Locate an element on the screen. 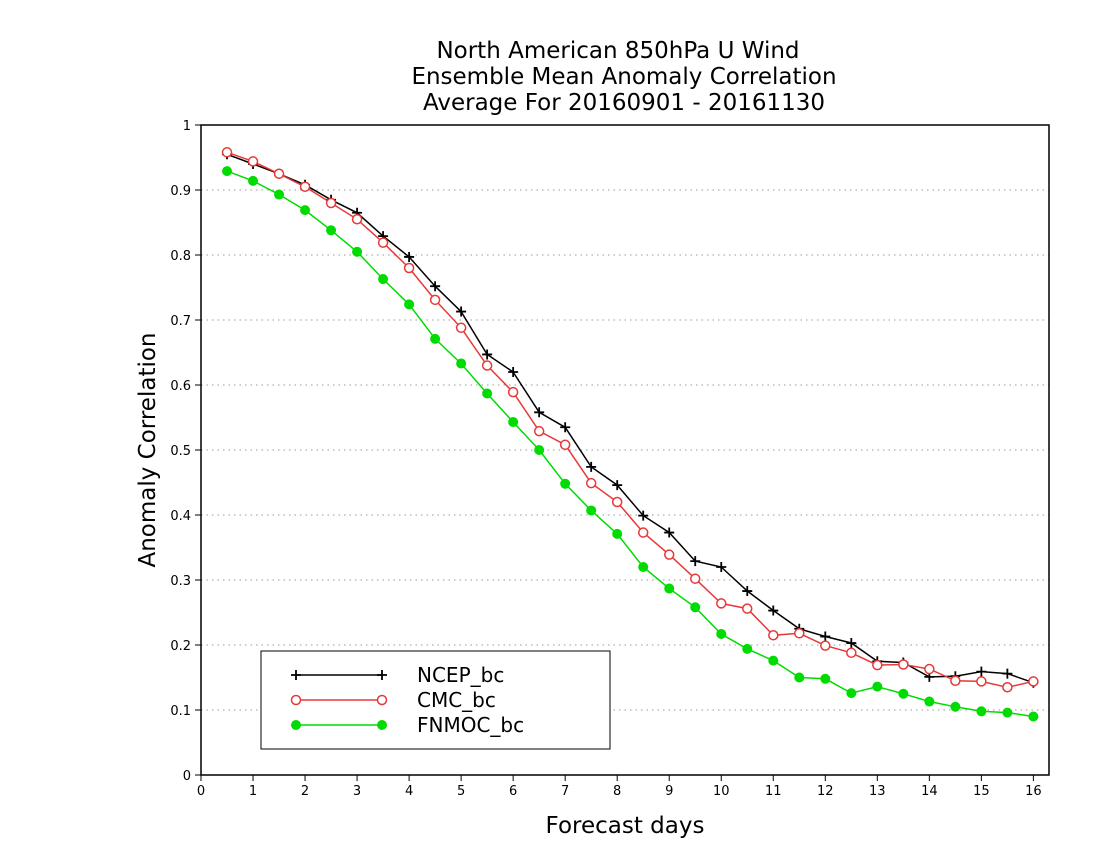  x-tick-label: 8 is located at coordinates (617, 791).